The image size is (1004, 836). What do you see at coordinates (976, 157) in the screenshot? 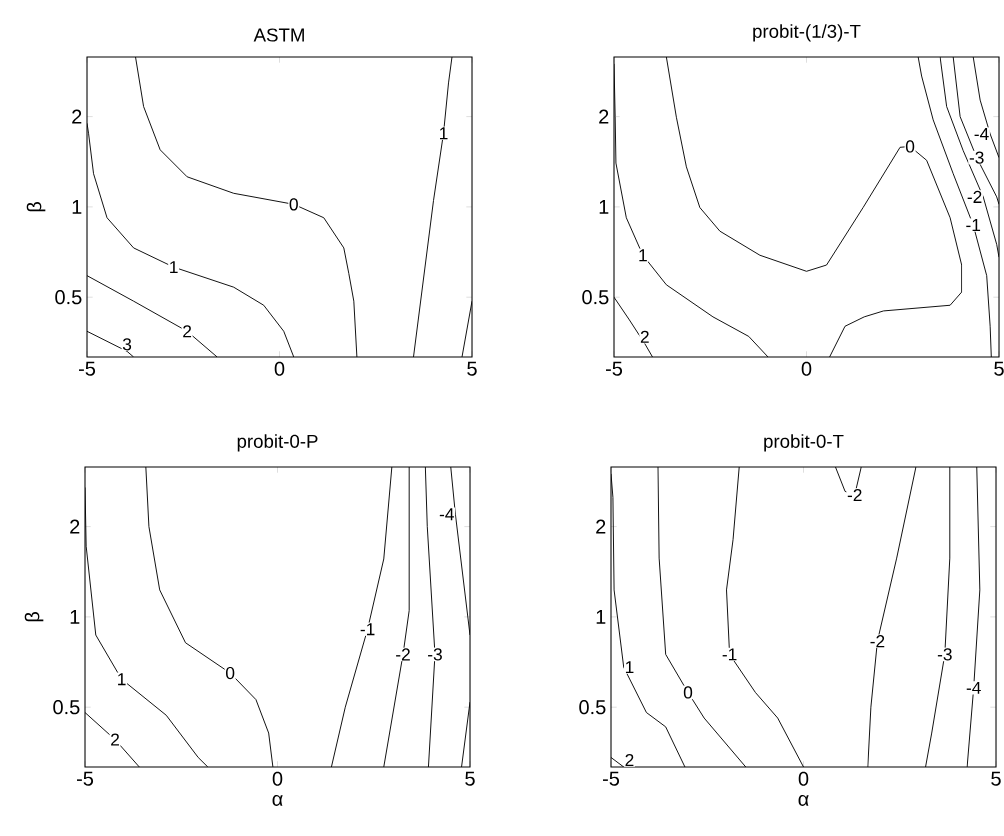
I see `legend-label: -3` at bounding box center [976, 157].